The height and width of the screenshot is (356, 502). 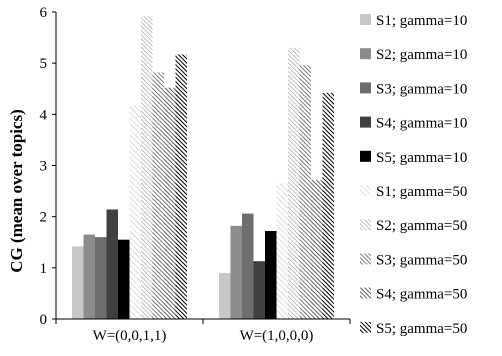 I want to click on legend-label: S5; gamma=10, so click(x=421, y=158).